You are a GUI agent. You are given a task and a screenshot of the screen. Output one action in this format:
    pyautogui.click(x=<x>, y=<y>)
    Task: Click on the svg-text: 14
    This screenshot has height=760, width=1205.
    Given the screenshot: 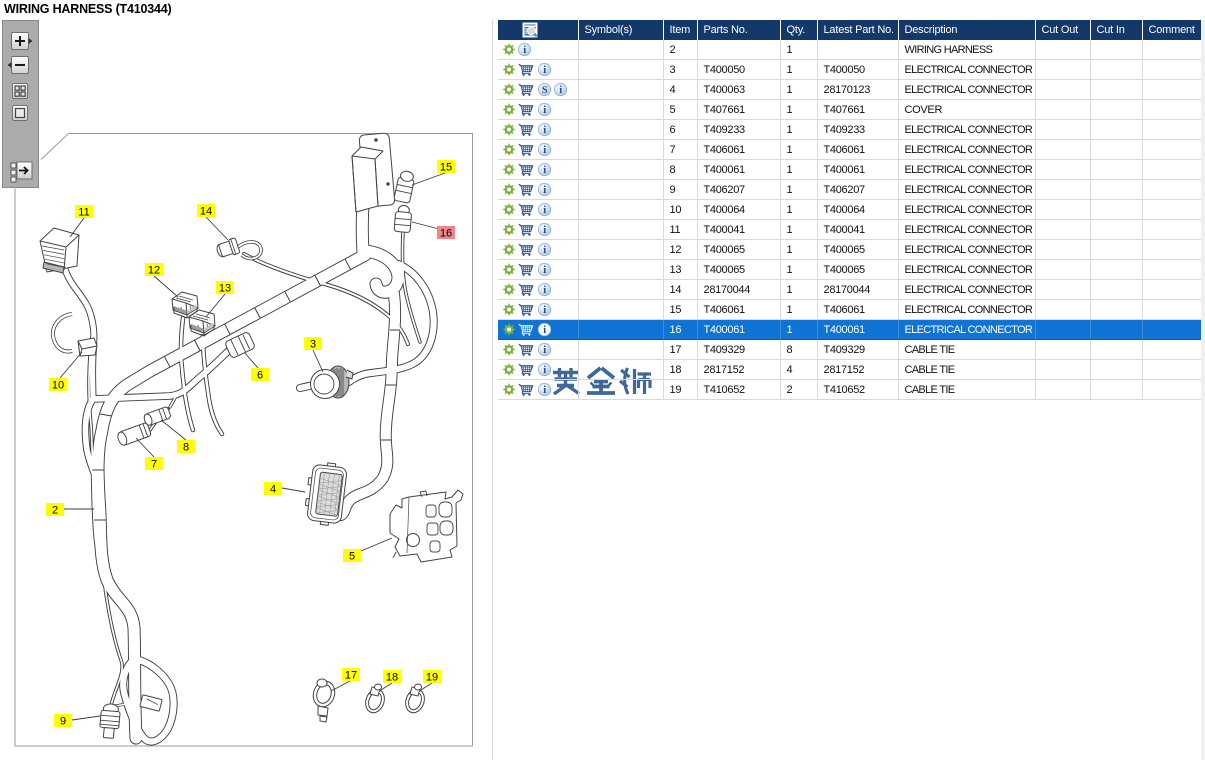 What is the action you would take?
    pyautogui.click(x=206, y=212)
    